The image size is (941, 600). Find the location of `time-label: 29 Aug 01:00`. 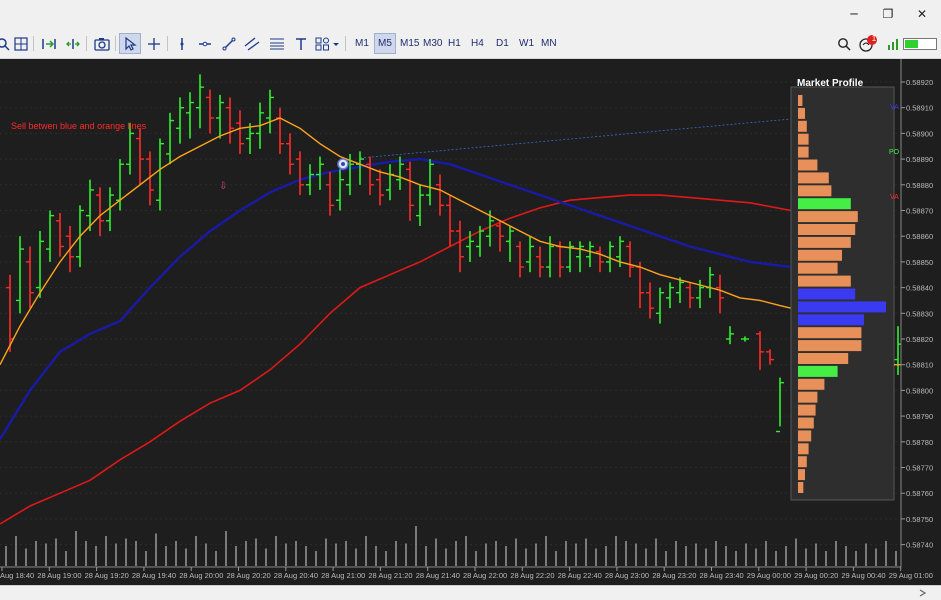

time-label: 29 Aug 01:00 is located at coordinates (911, 575).